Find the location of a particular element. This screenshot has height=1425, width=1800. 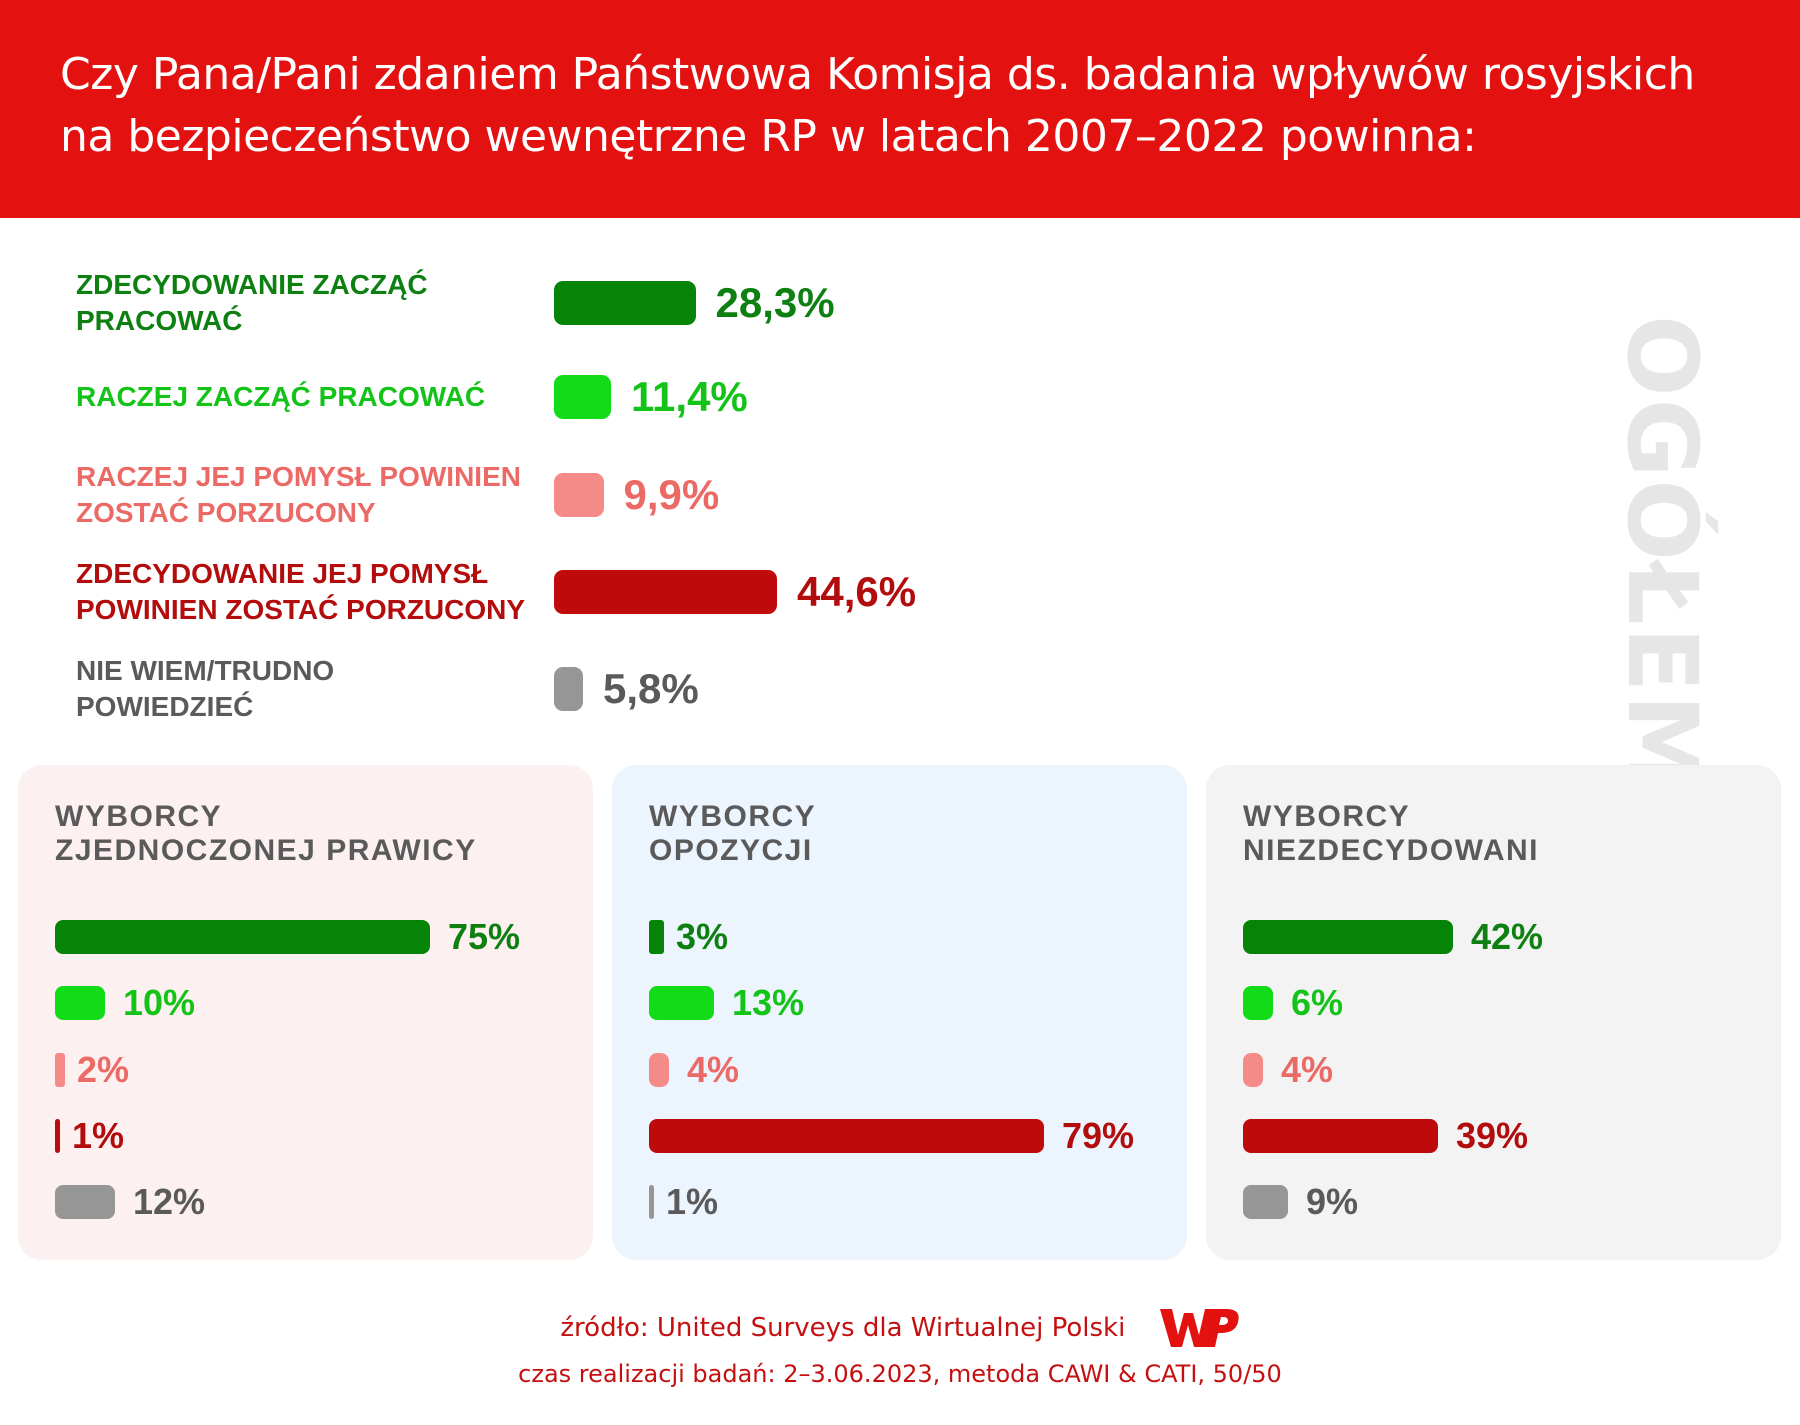

panel-value-strongly-abandon: 39% is located at coordinates (1492, 1135).